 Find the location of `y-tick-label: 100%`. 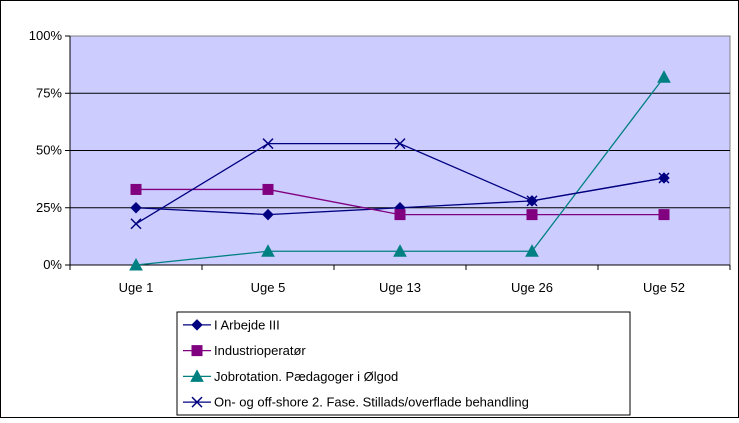

y-tick-label: 100% is located at coordinates (46, 35).